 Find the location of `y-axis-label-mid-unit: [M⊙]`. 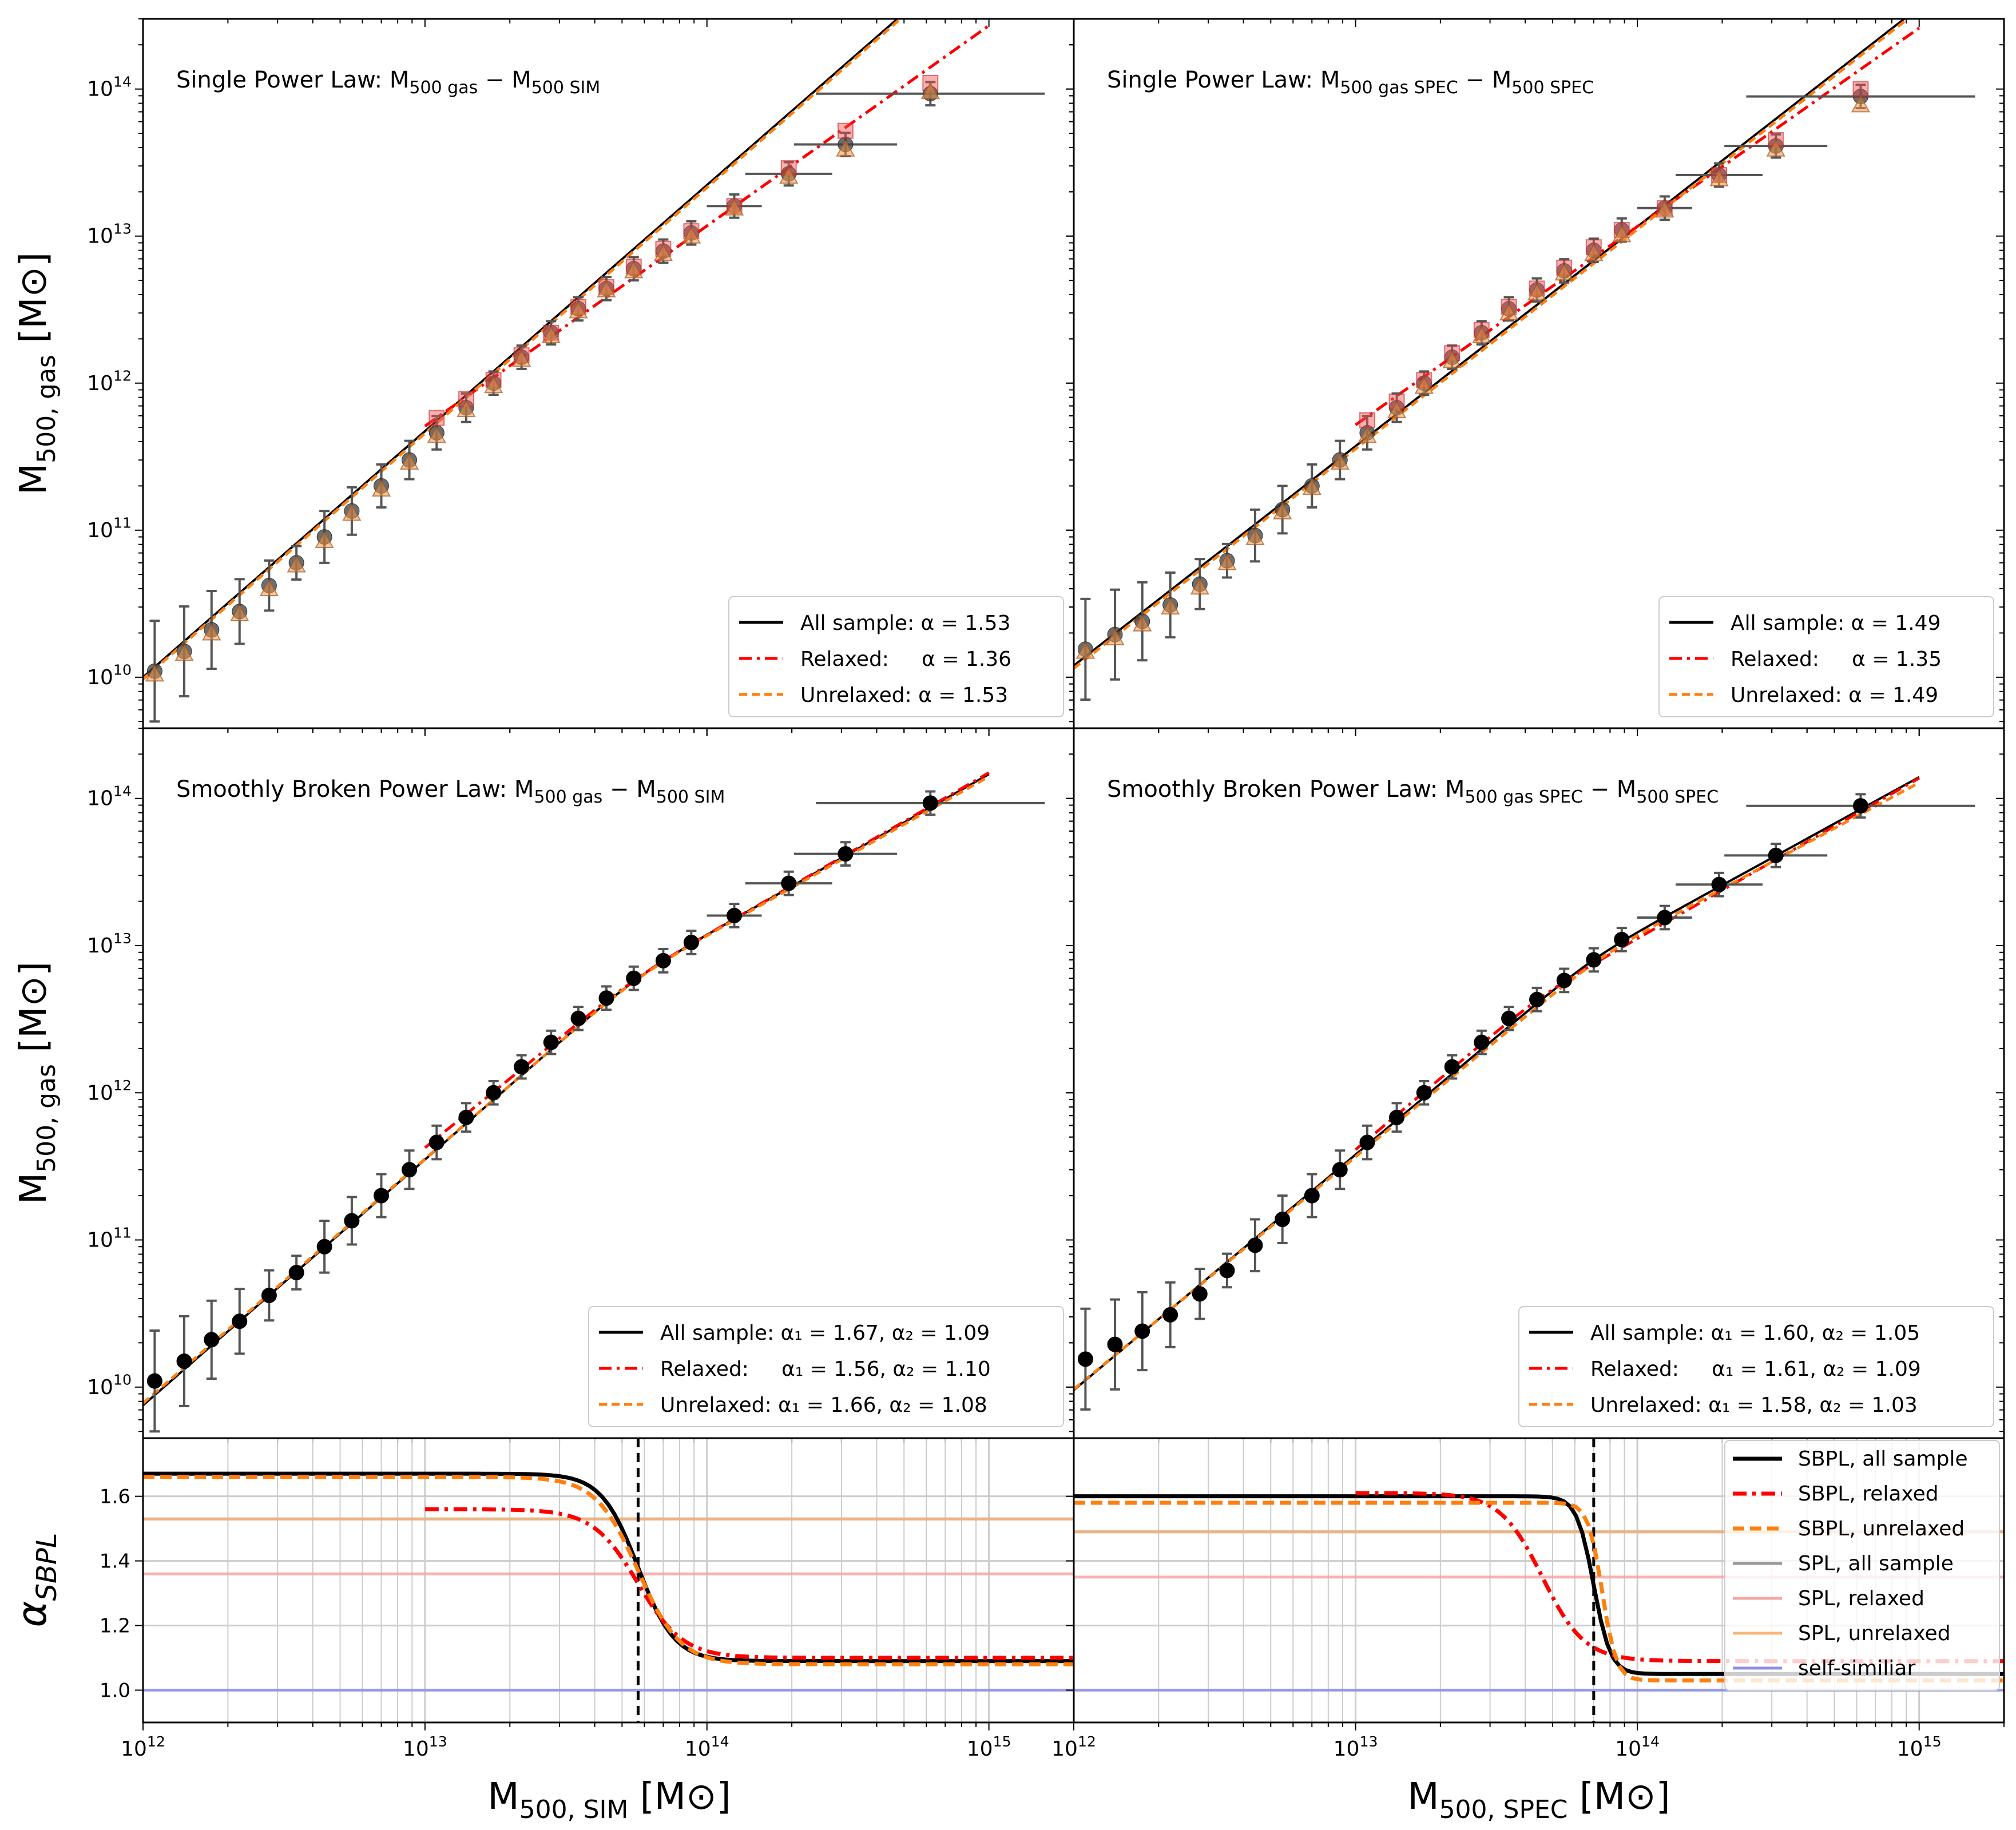

y-axis-label-mid-unit: [M⊙] is located at coordinates (34, 1013).